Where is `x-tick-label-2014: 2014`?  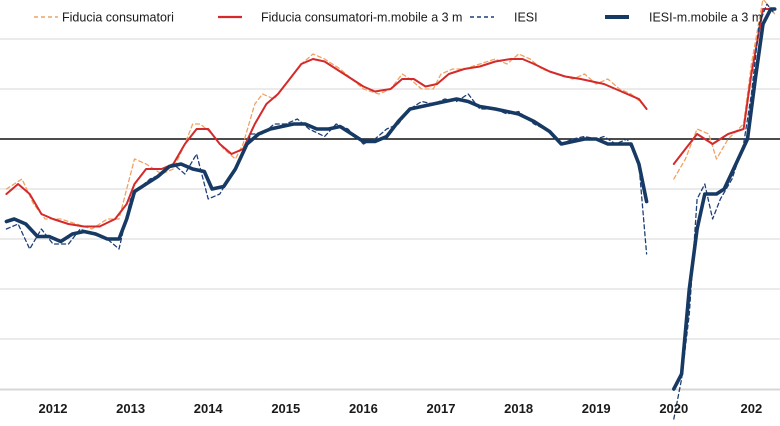
x-tick-label-2014: 2014 is located at coordinates (209, 408).